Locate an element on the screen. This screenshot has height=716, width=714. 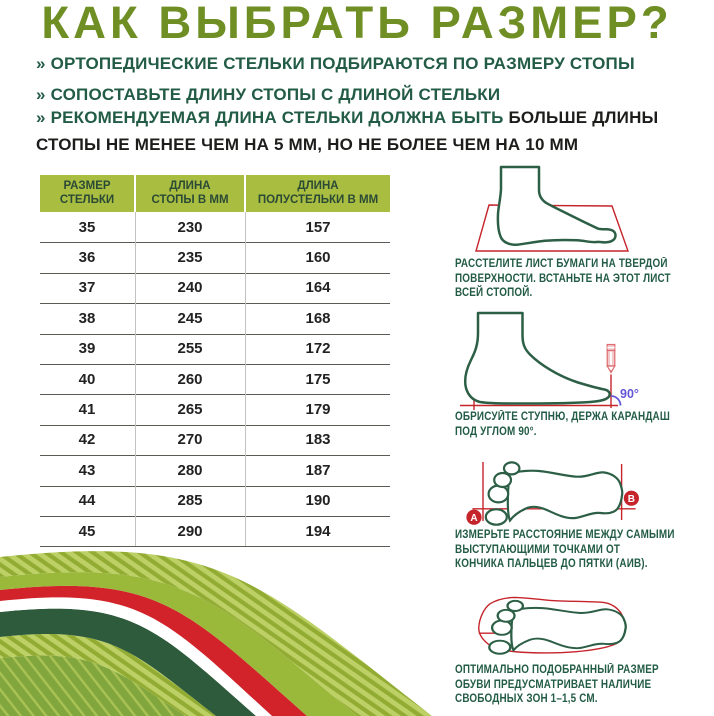
svg-text: В is located at coordinates (631, 499).